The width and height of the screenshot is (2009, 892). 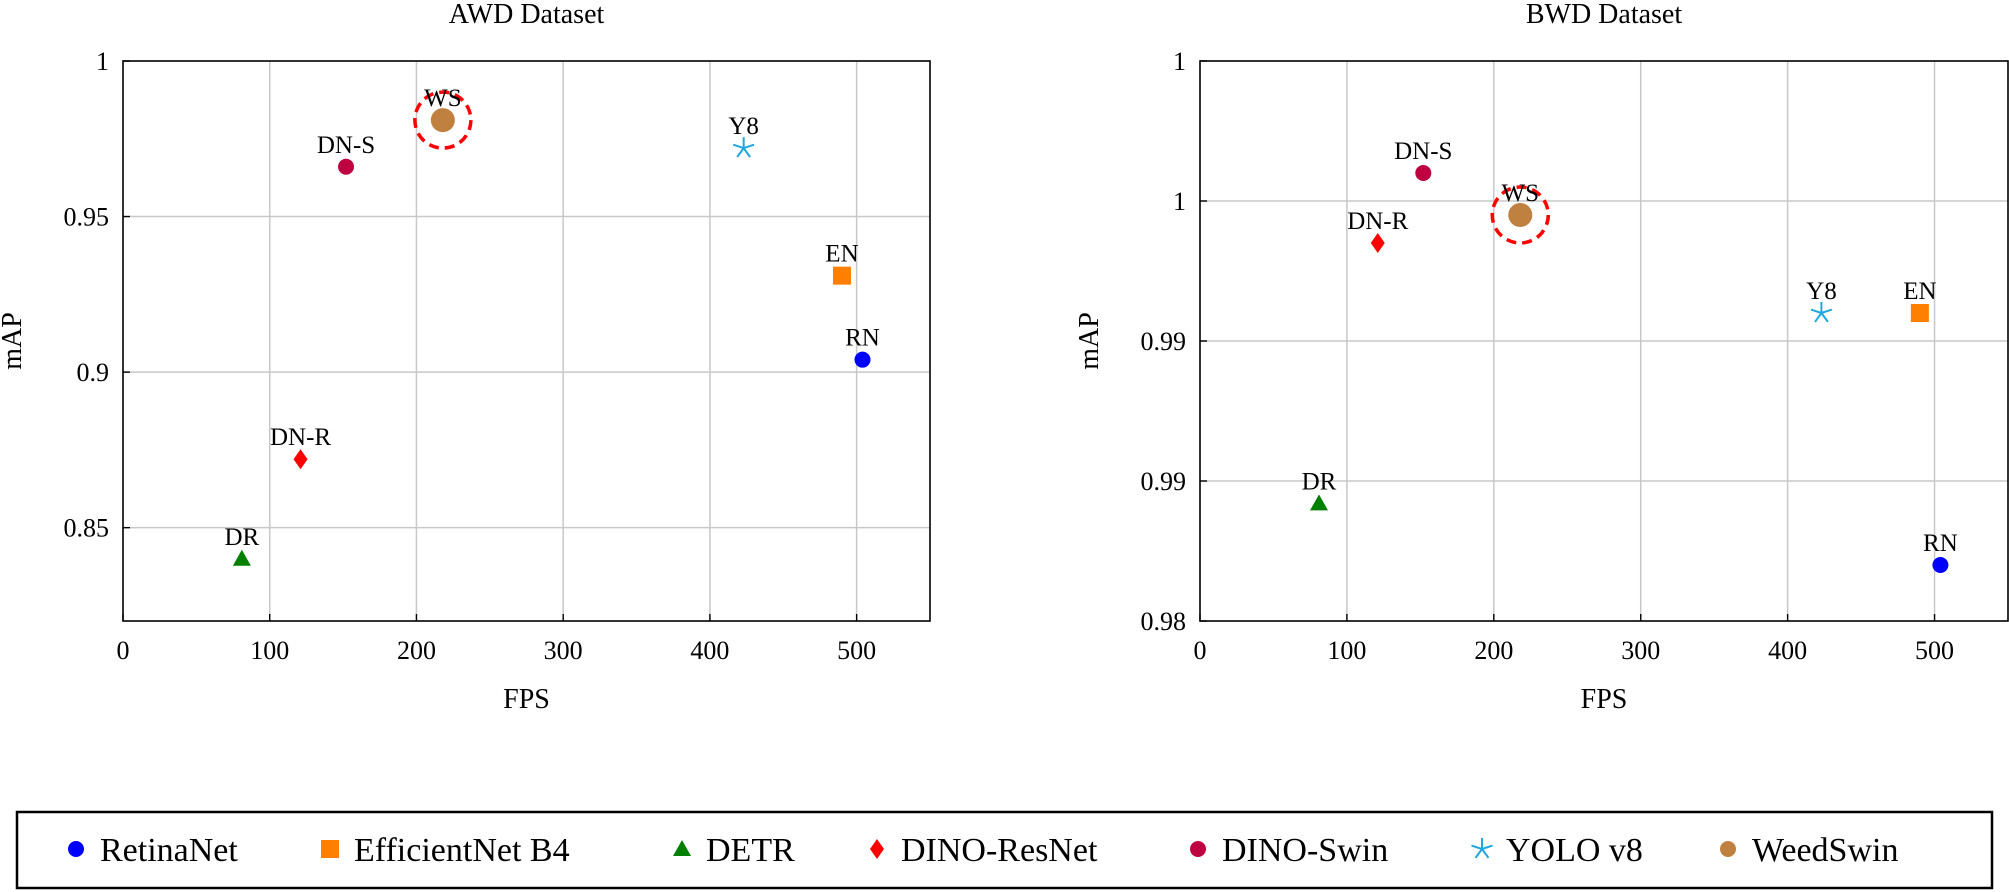 I want to click on awd-point-label-ws: WS, so click(x=443, y=98).